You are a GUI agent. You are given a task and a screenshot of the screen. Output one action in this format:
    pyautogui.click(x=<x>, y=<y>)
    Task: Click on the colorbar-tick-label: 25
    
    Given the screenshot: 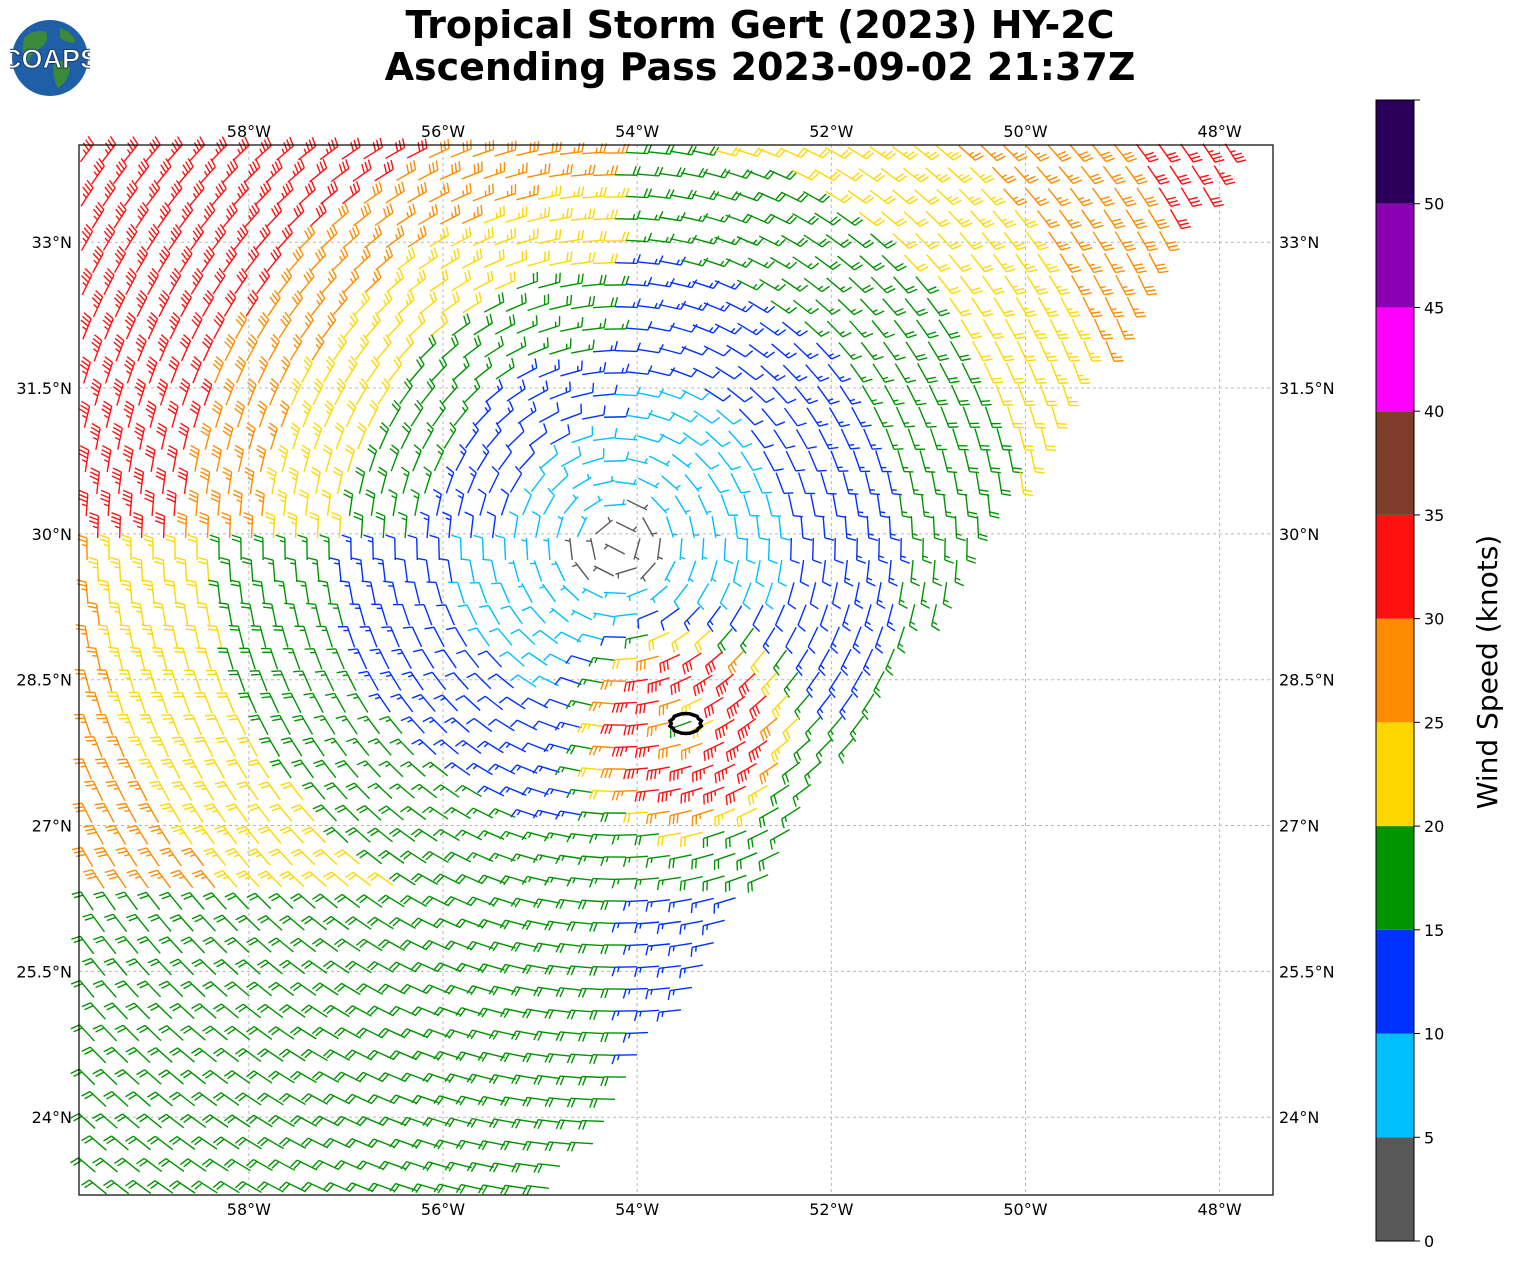 What is the action you would take?
    pyautogui.click(x=1434, y=722)
    